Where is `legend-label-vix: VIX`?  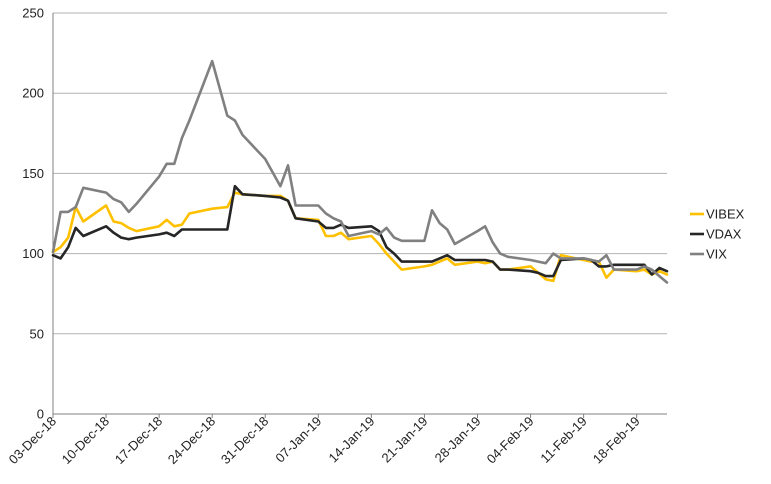
legend-label-vix: VIX is located at coordinates (716, 254).